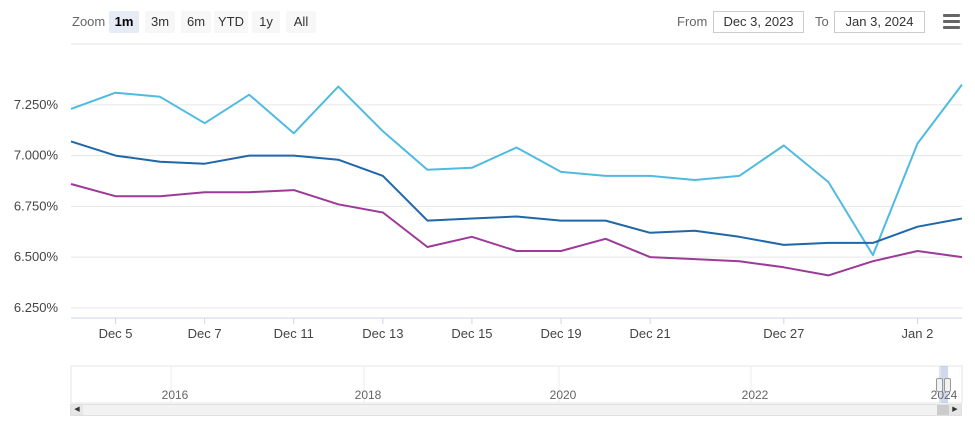 The image size is (975, 425). Describe the element at coordinates (124, 22) in the screenshot. I see `range-button-1m: 1m` at that location.